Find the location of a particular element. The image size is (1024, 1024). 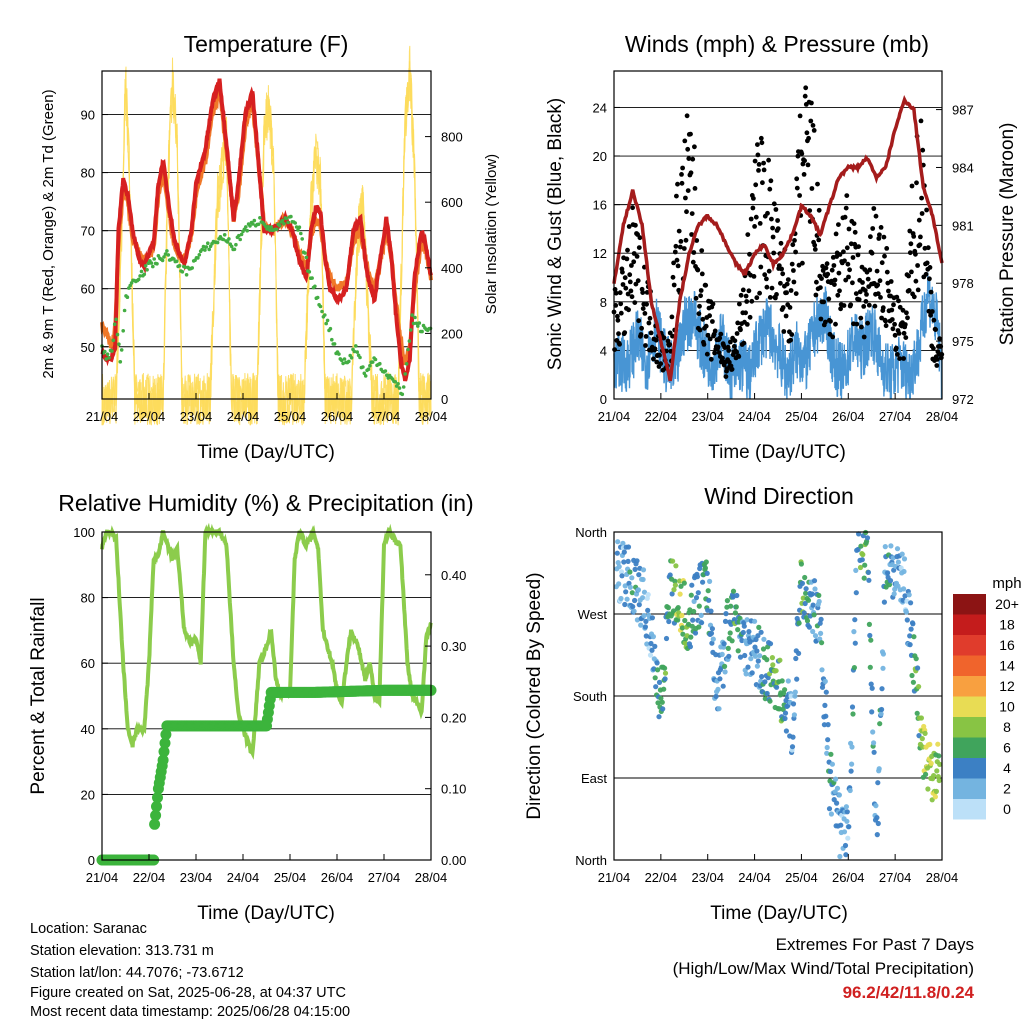

plot-border is located at coordinates (266, 235).